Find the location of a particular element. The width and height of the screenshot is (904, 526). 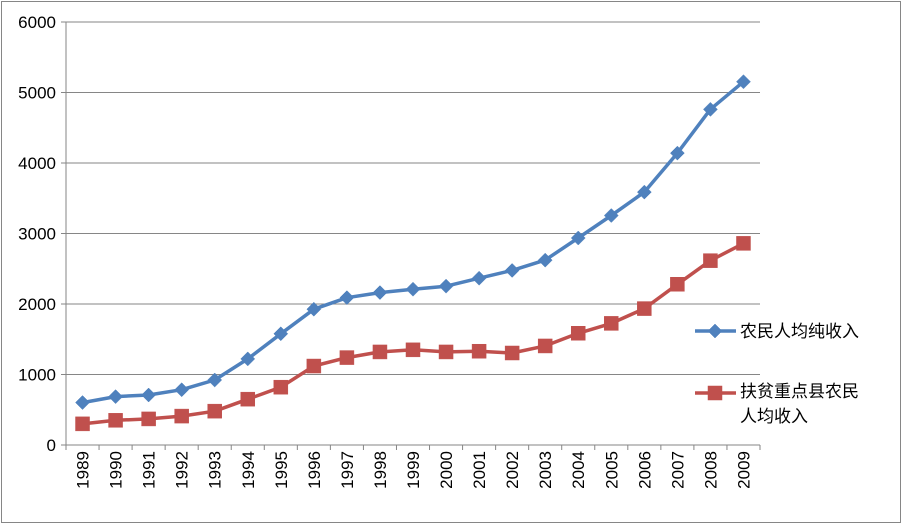

x-tick-label: 1996 is located at coordinates (314, 470).